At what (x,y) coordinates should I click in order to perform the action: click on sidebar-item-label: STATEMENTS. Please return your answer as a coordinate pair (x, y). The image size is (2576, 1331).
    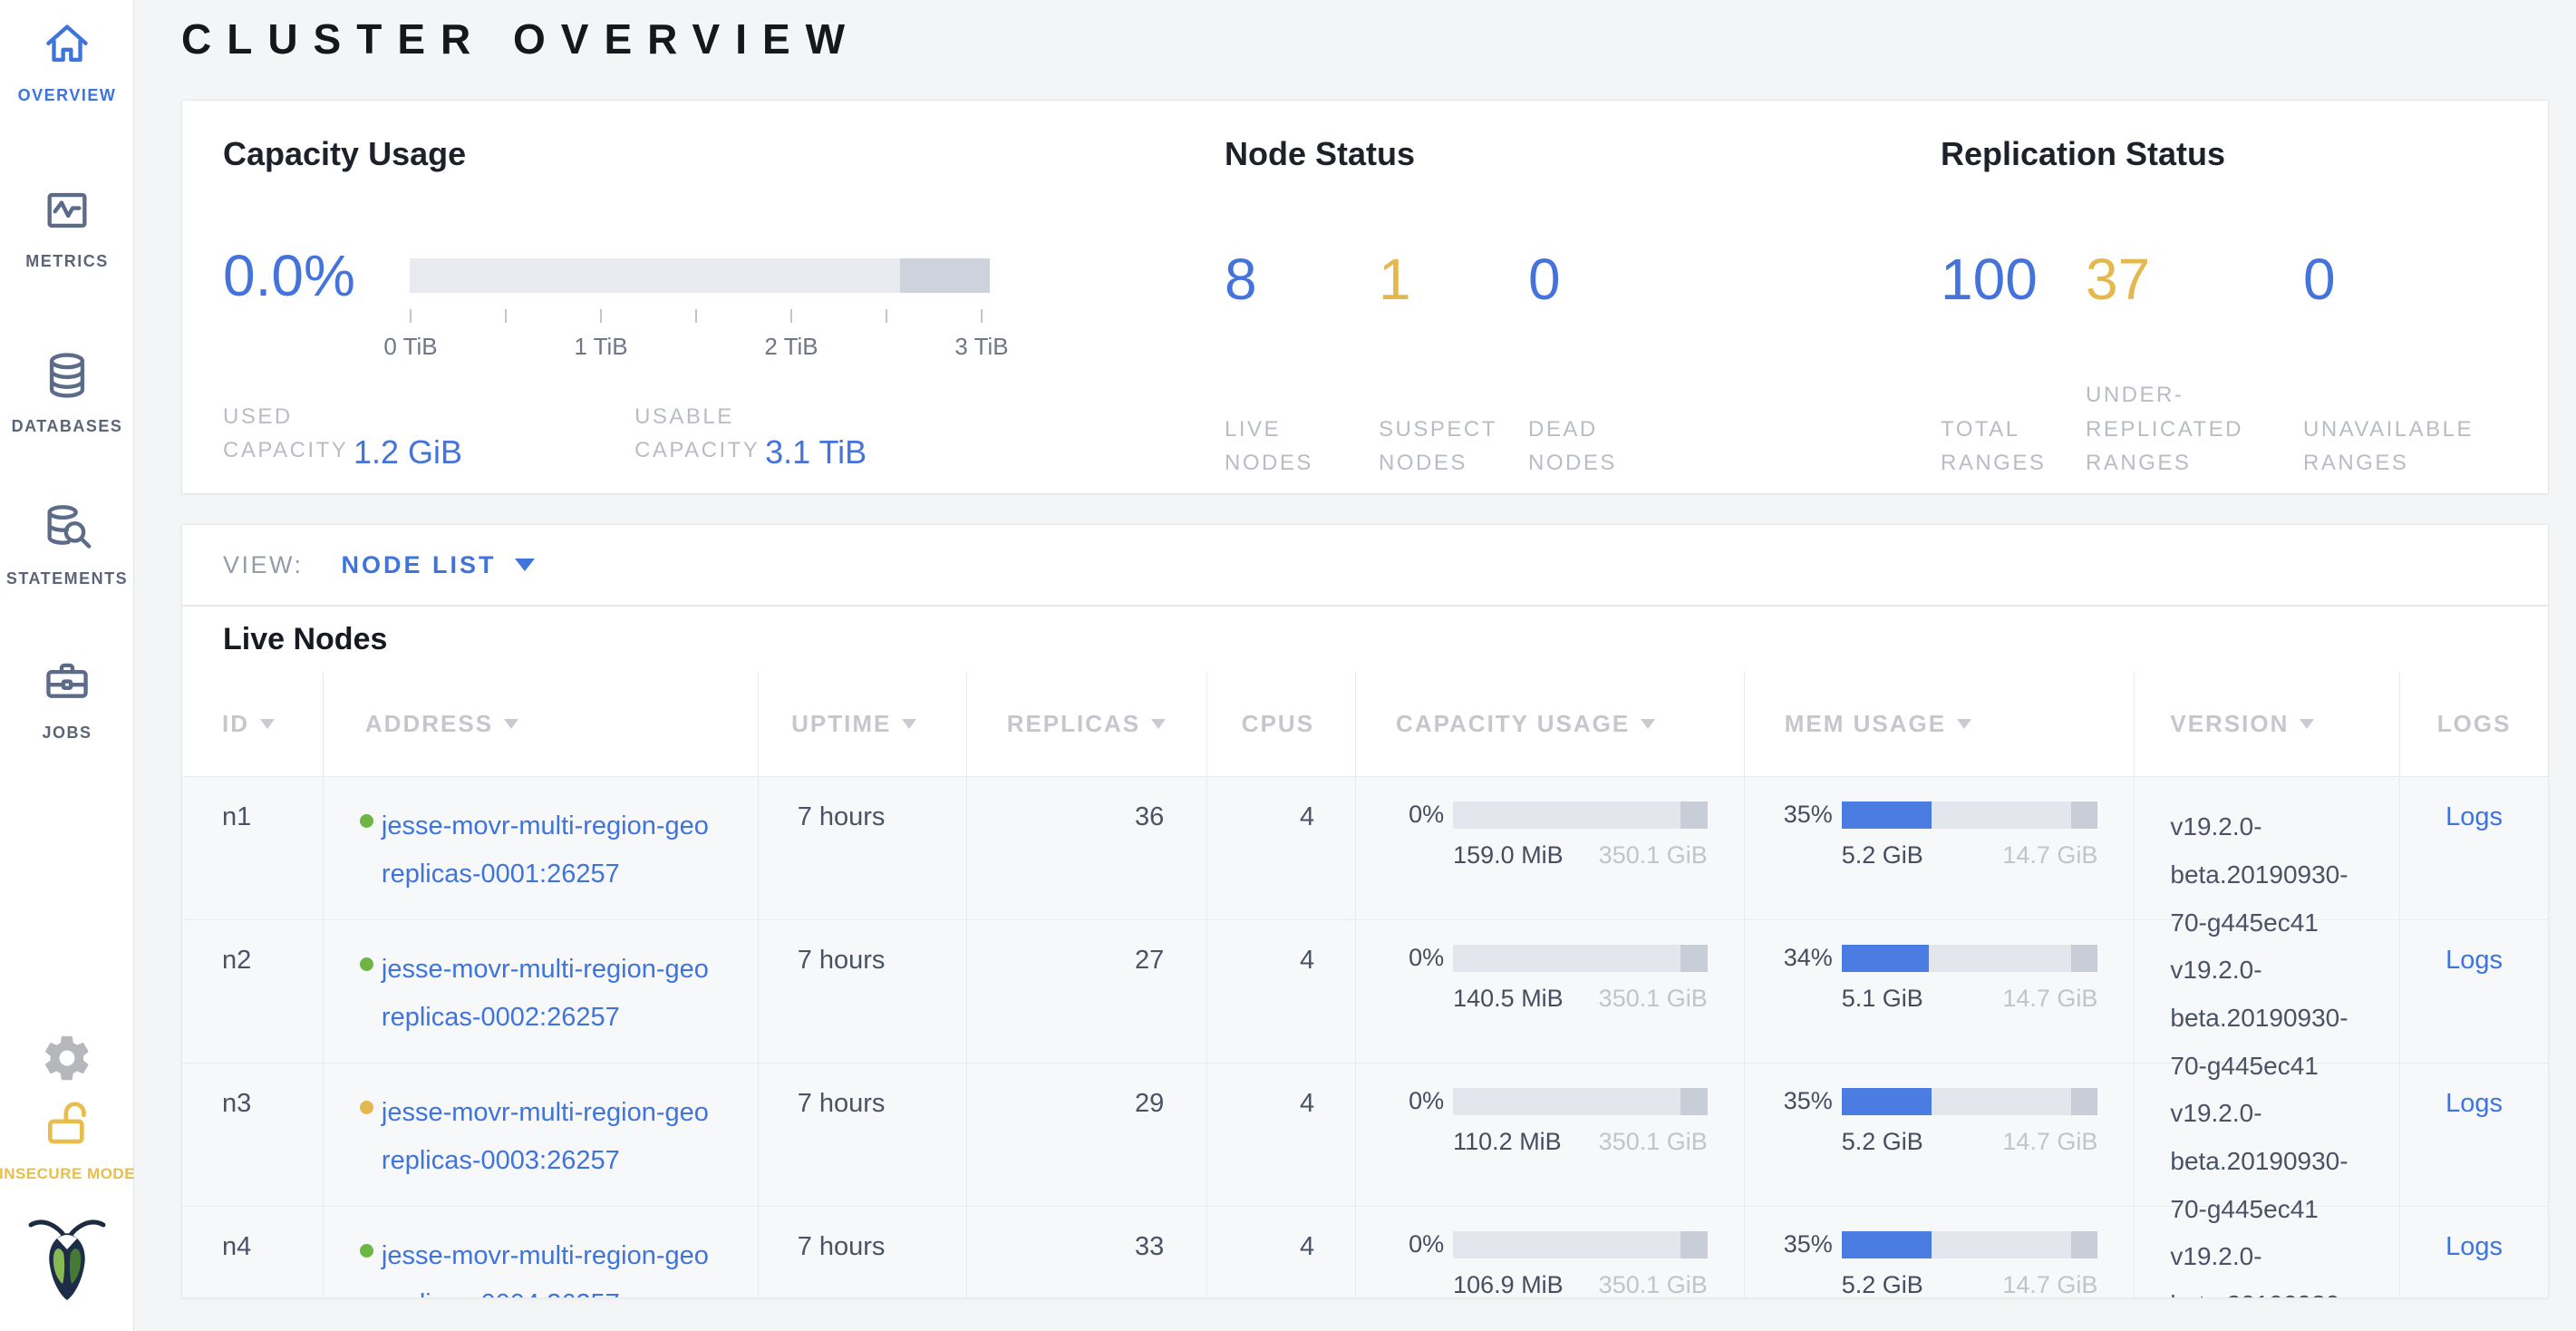
    Looking at the image, I should click on (67, 579).